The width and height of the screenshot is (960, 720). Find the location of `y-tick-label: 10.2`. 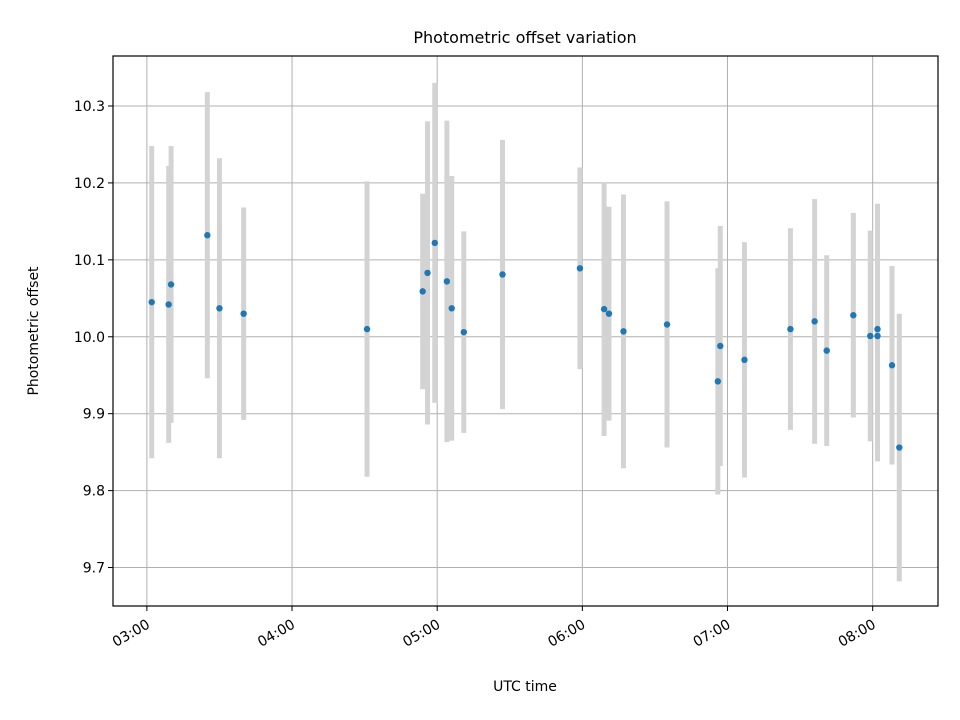

y-tick-label: 10.2 is located at coordinates (89, 184).